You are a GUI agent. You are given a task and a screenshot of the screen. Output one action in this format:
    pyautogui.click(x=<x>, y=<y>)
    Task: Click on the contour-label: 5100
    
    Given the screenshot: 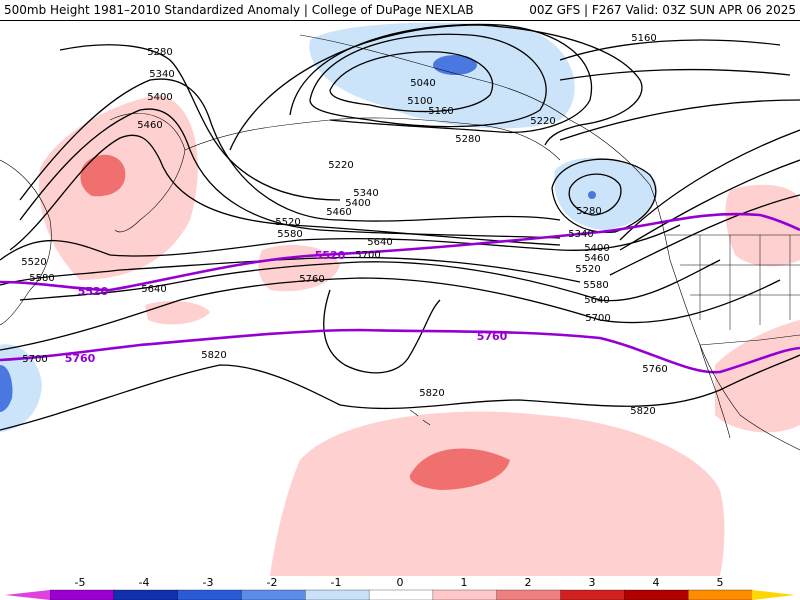 What is the action you would take?
    pyautogui.click(x=419, y=101)
    